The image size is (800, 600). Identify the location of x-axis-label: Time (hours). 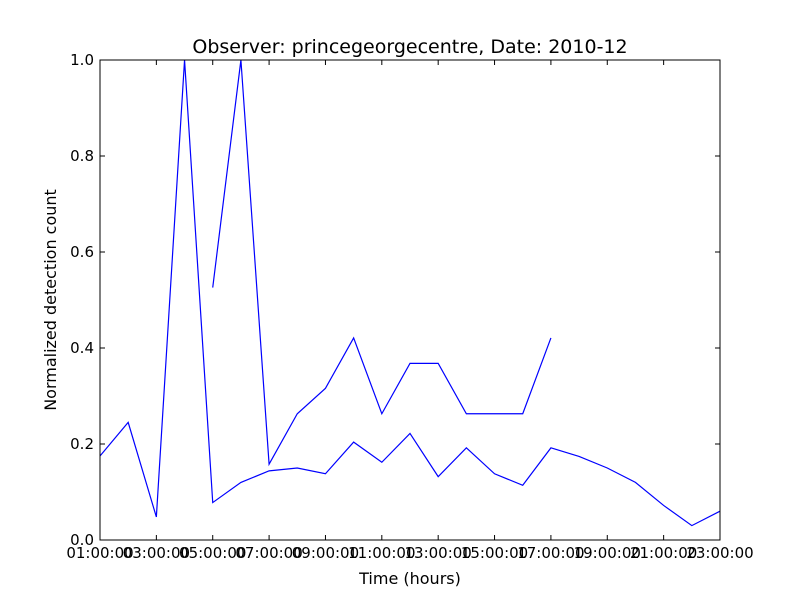
(409, 578).